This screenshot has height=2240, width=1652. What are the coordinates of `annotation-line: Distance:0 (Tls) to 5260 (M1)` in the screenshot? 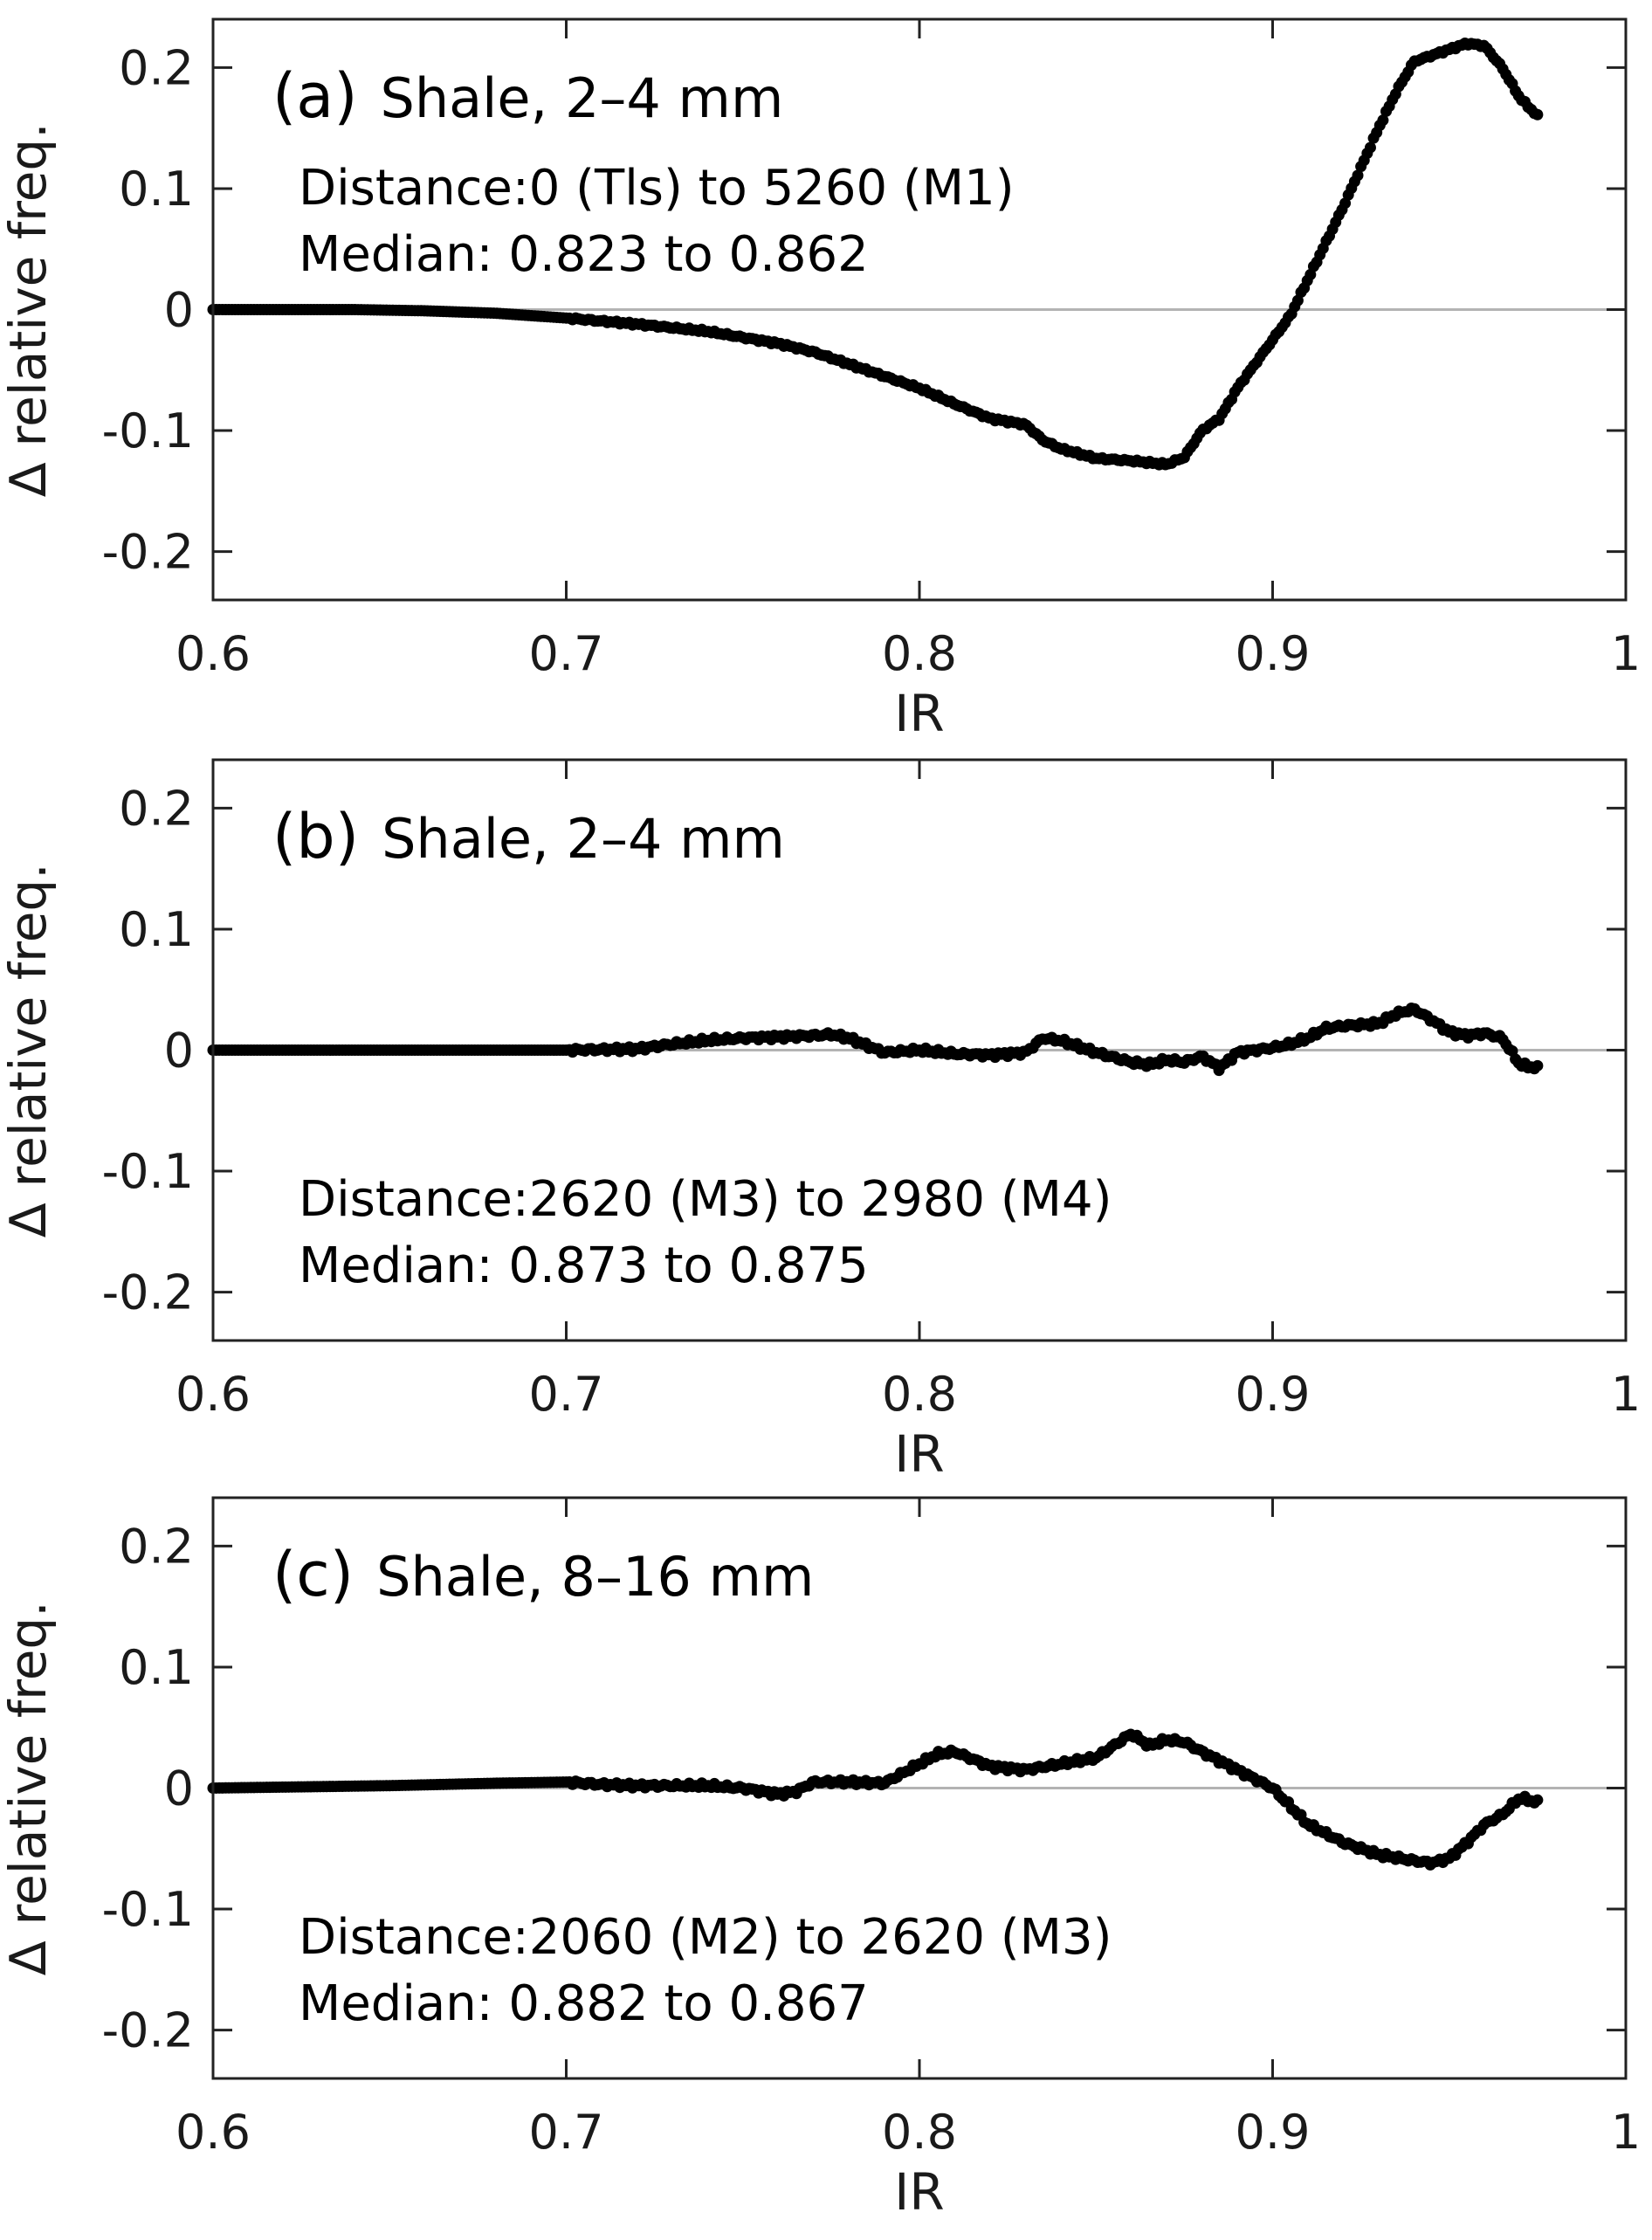 It's located at (657, 188).